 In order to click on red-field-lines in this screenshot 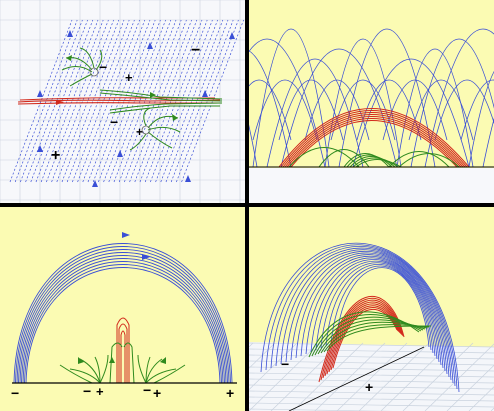, I will do `click(119, 101)`.